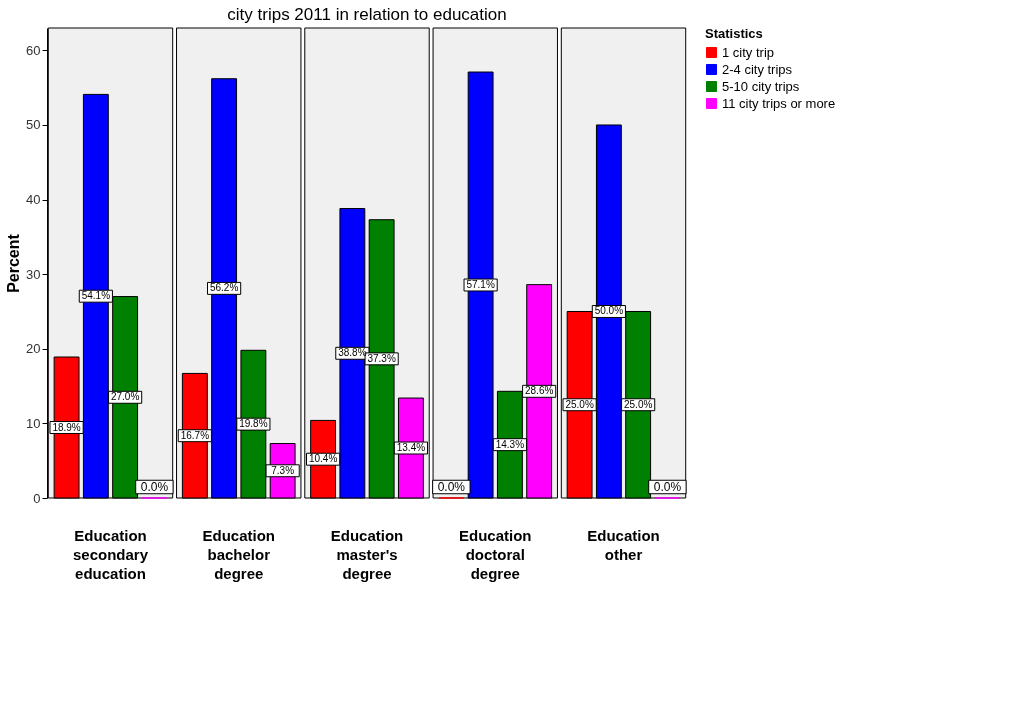 This screenshot has width=1023, height=716. I want to click on data-label: 28.6%, so click(539, 391).